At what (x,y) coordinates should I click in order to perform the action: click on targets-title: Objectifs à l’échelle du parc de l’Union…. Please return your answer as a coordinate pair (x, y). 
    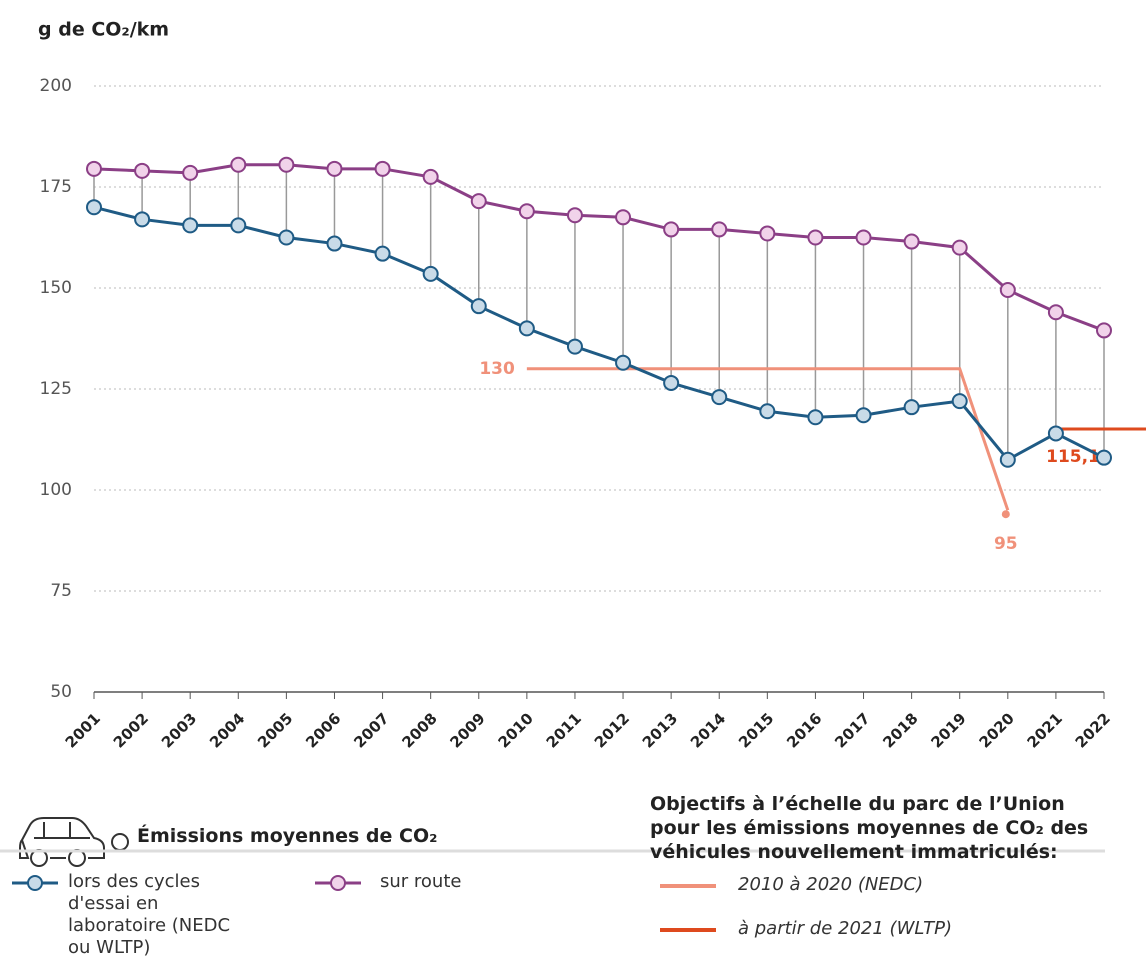
    Looking at the image, I should click on (869, 828).